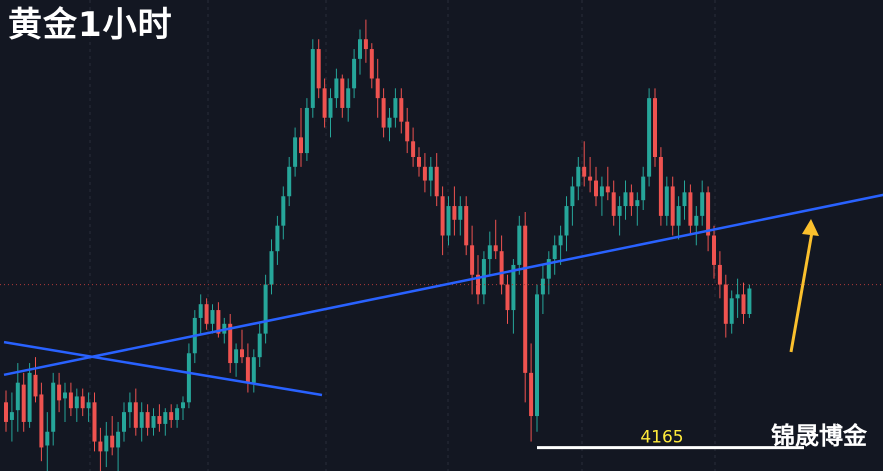 The width and height of the screenshot is (883, 471). I want to click on arrow-shaft, so click(801, 292).